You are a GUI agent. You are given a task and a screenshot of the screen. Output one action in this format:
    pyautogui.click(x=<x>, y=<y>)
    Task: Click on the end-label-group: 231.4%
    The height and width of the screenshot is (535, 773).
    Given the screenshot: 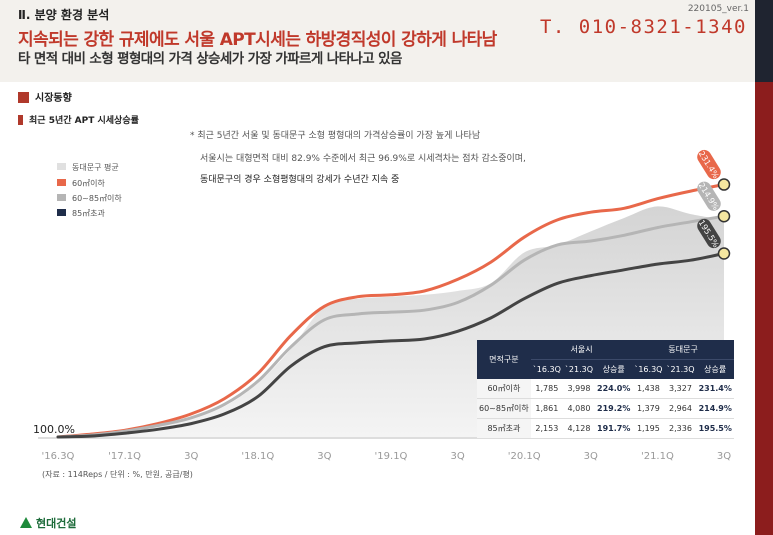 What is the action you would take?
    pyautogui.click(x=709, y=164)
    